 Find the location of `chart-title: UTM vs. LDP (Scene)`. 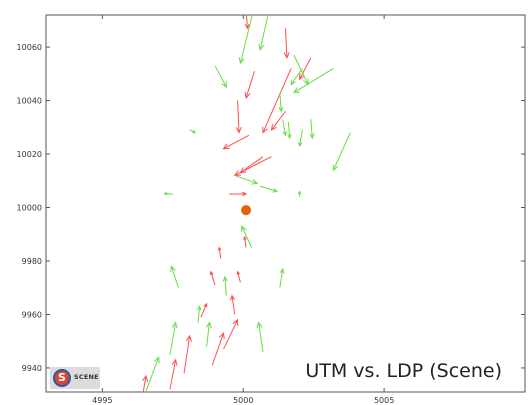

chart-title: UTM vs. LDP (Scene) is located at coordinates (403, 371).